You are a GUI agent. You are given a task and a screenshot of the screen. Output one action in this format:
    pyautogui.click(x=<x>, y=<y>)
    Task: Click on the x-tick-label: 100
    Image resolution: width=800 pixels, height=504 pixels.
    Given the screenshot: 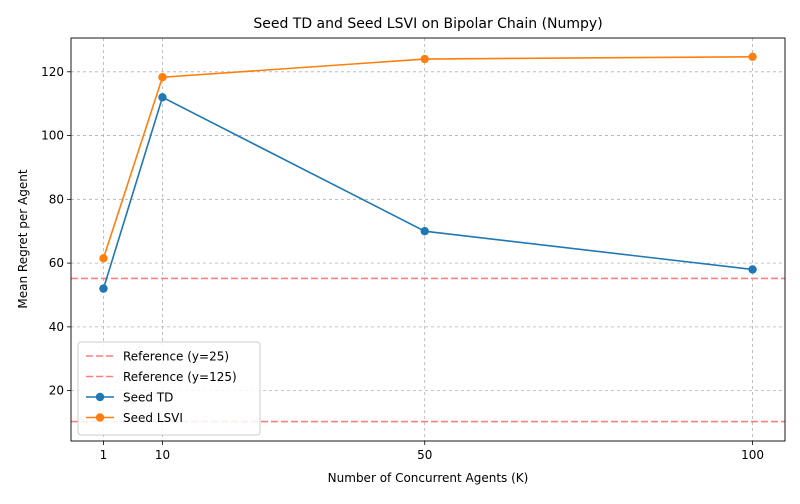 What is the action you would take?
    pyautogui.click(x=752, y=455)
    